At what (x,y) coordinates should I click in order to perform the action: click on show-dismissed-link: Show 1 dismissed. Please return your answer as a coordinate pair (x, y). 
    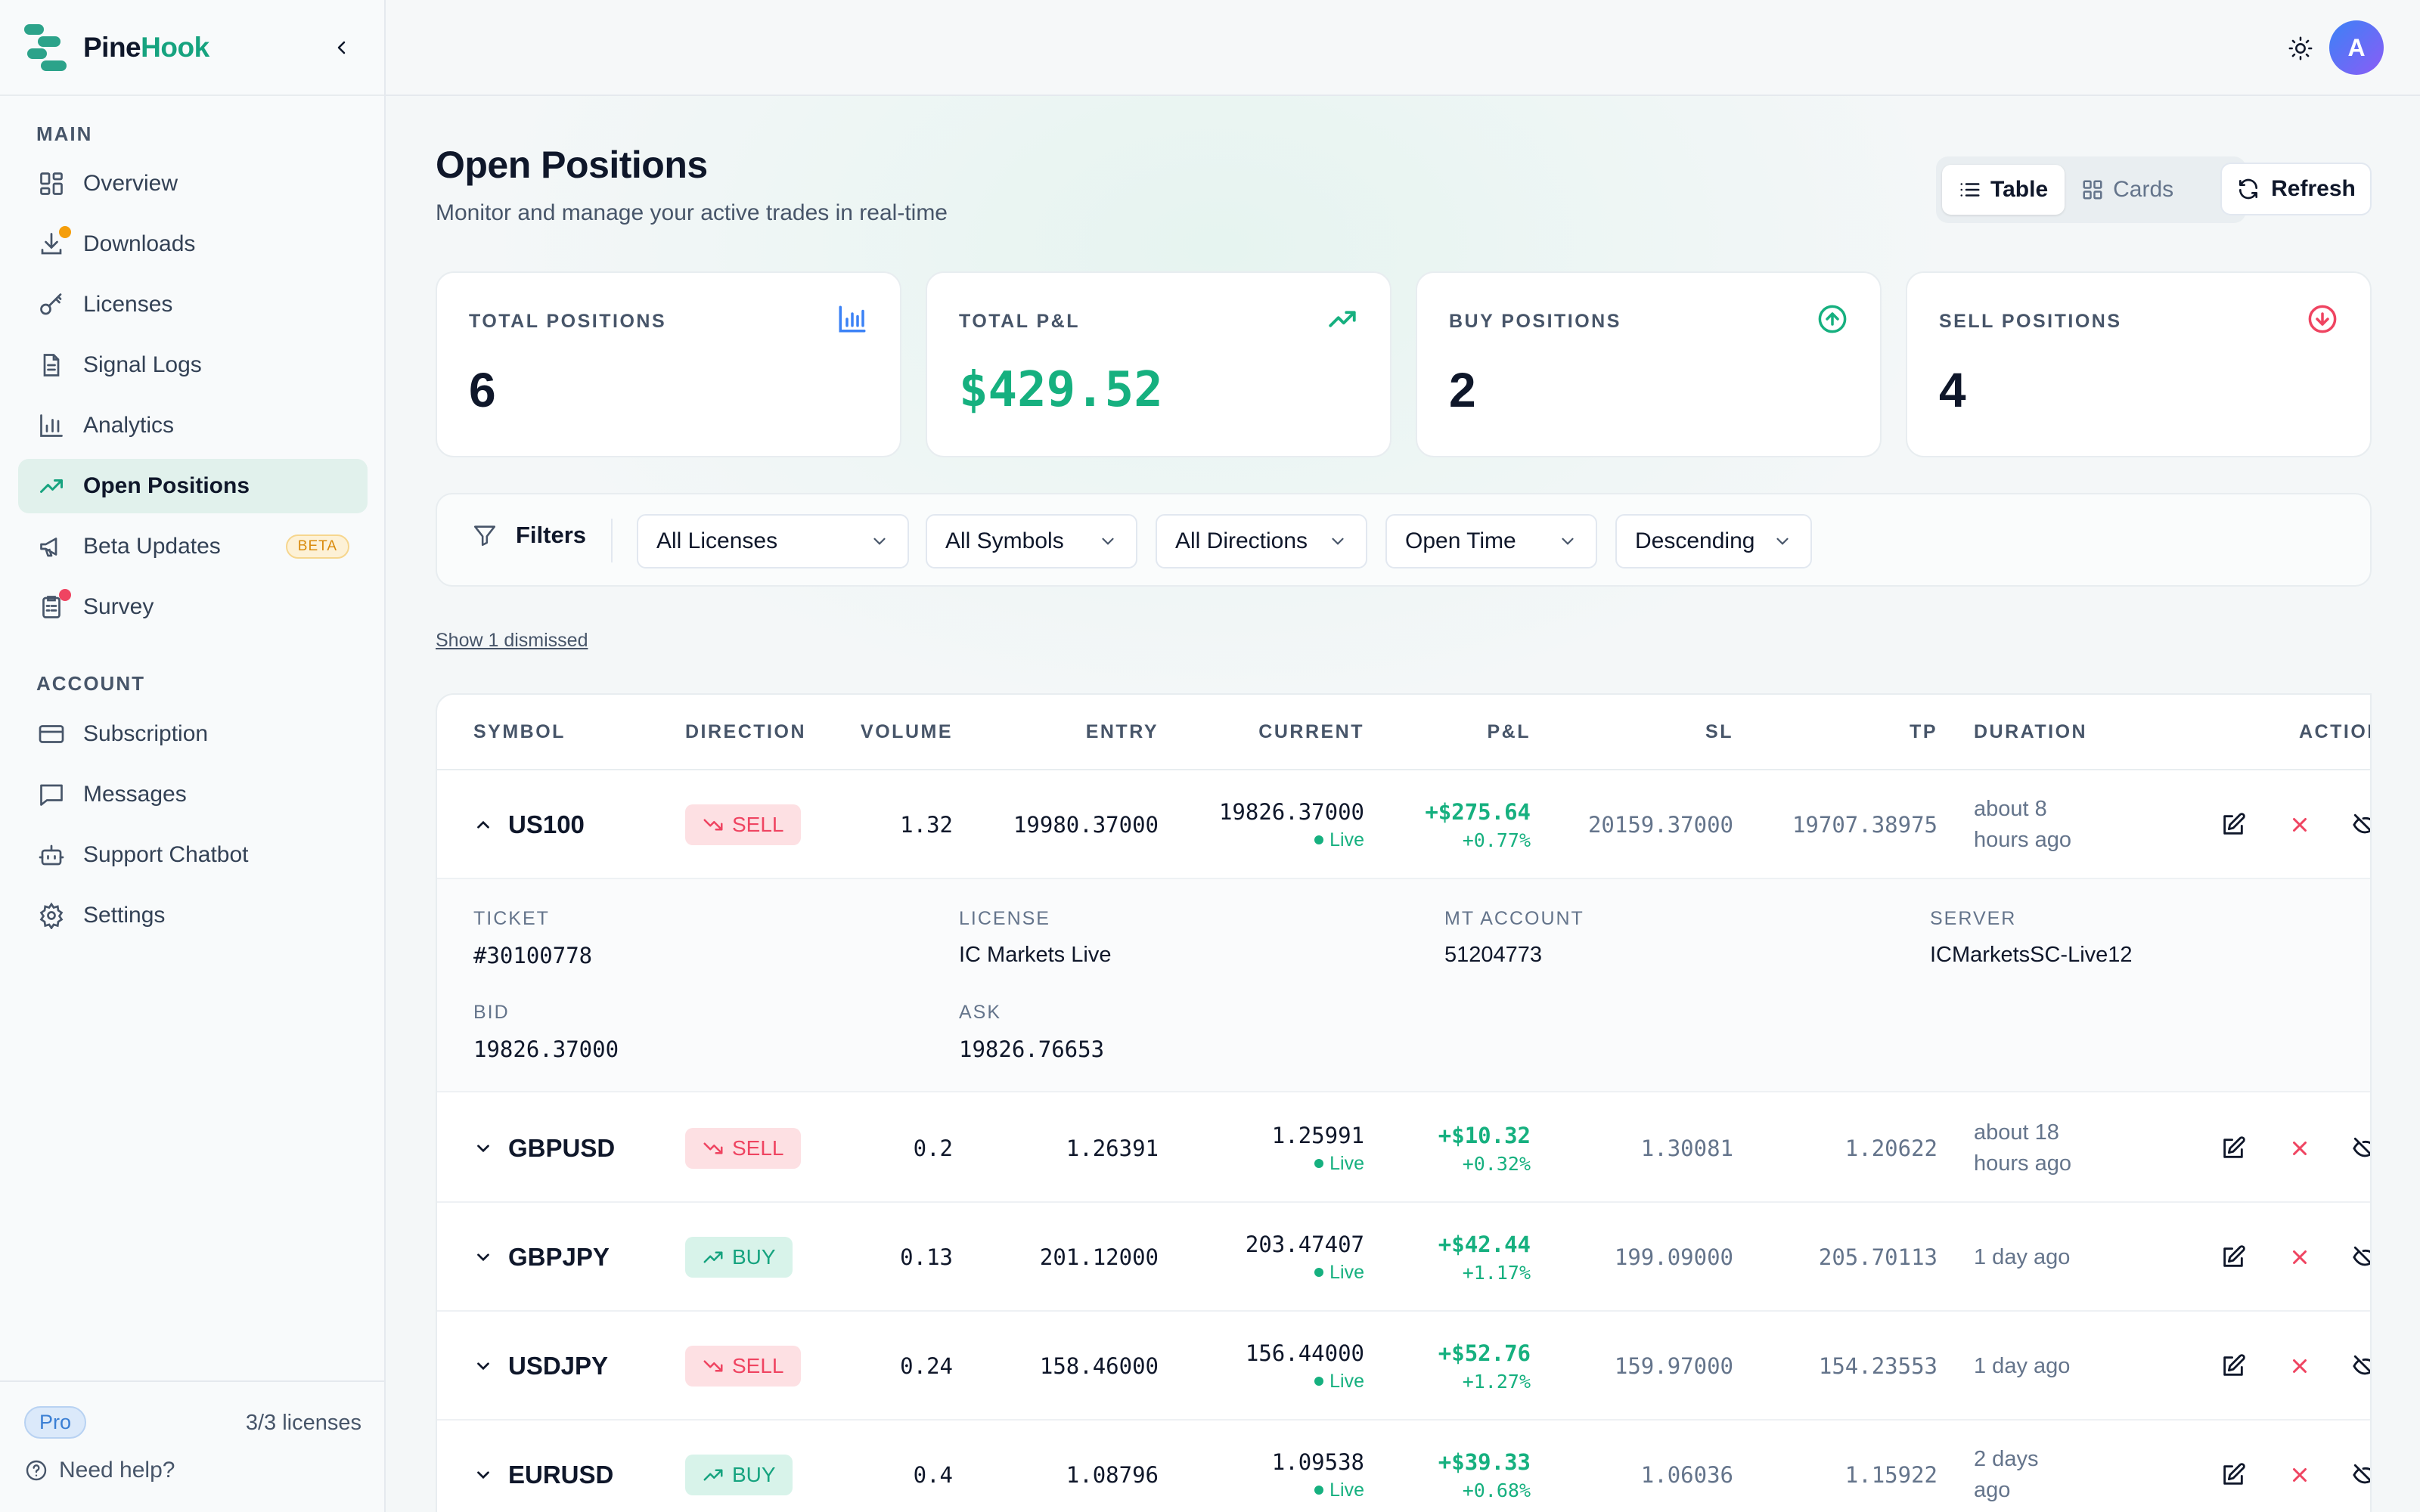
    Looking at the image, I should click on (512, 640).